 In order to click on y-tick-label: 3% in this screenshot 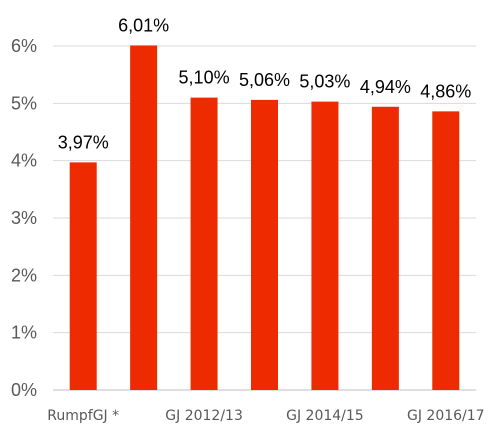, I will do `click(24, 218)`.